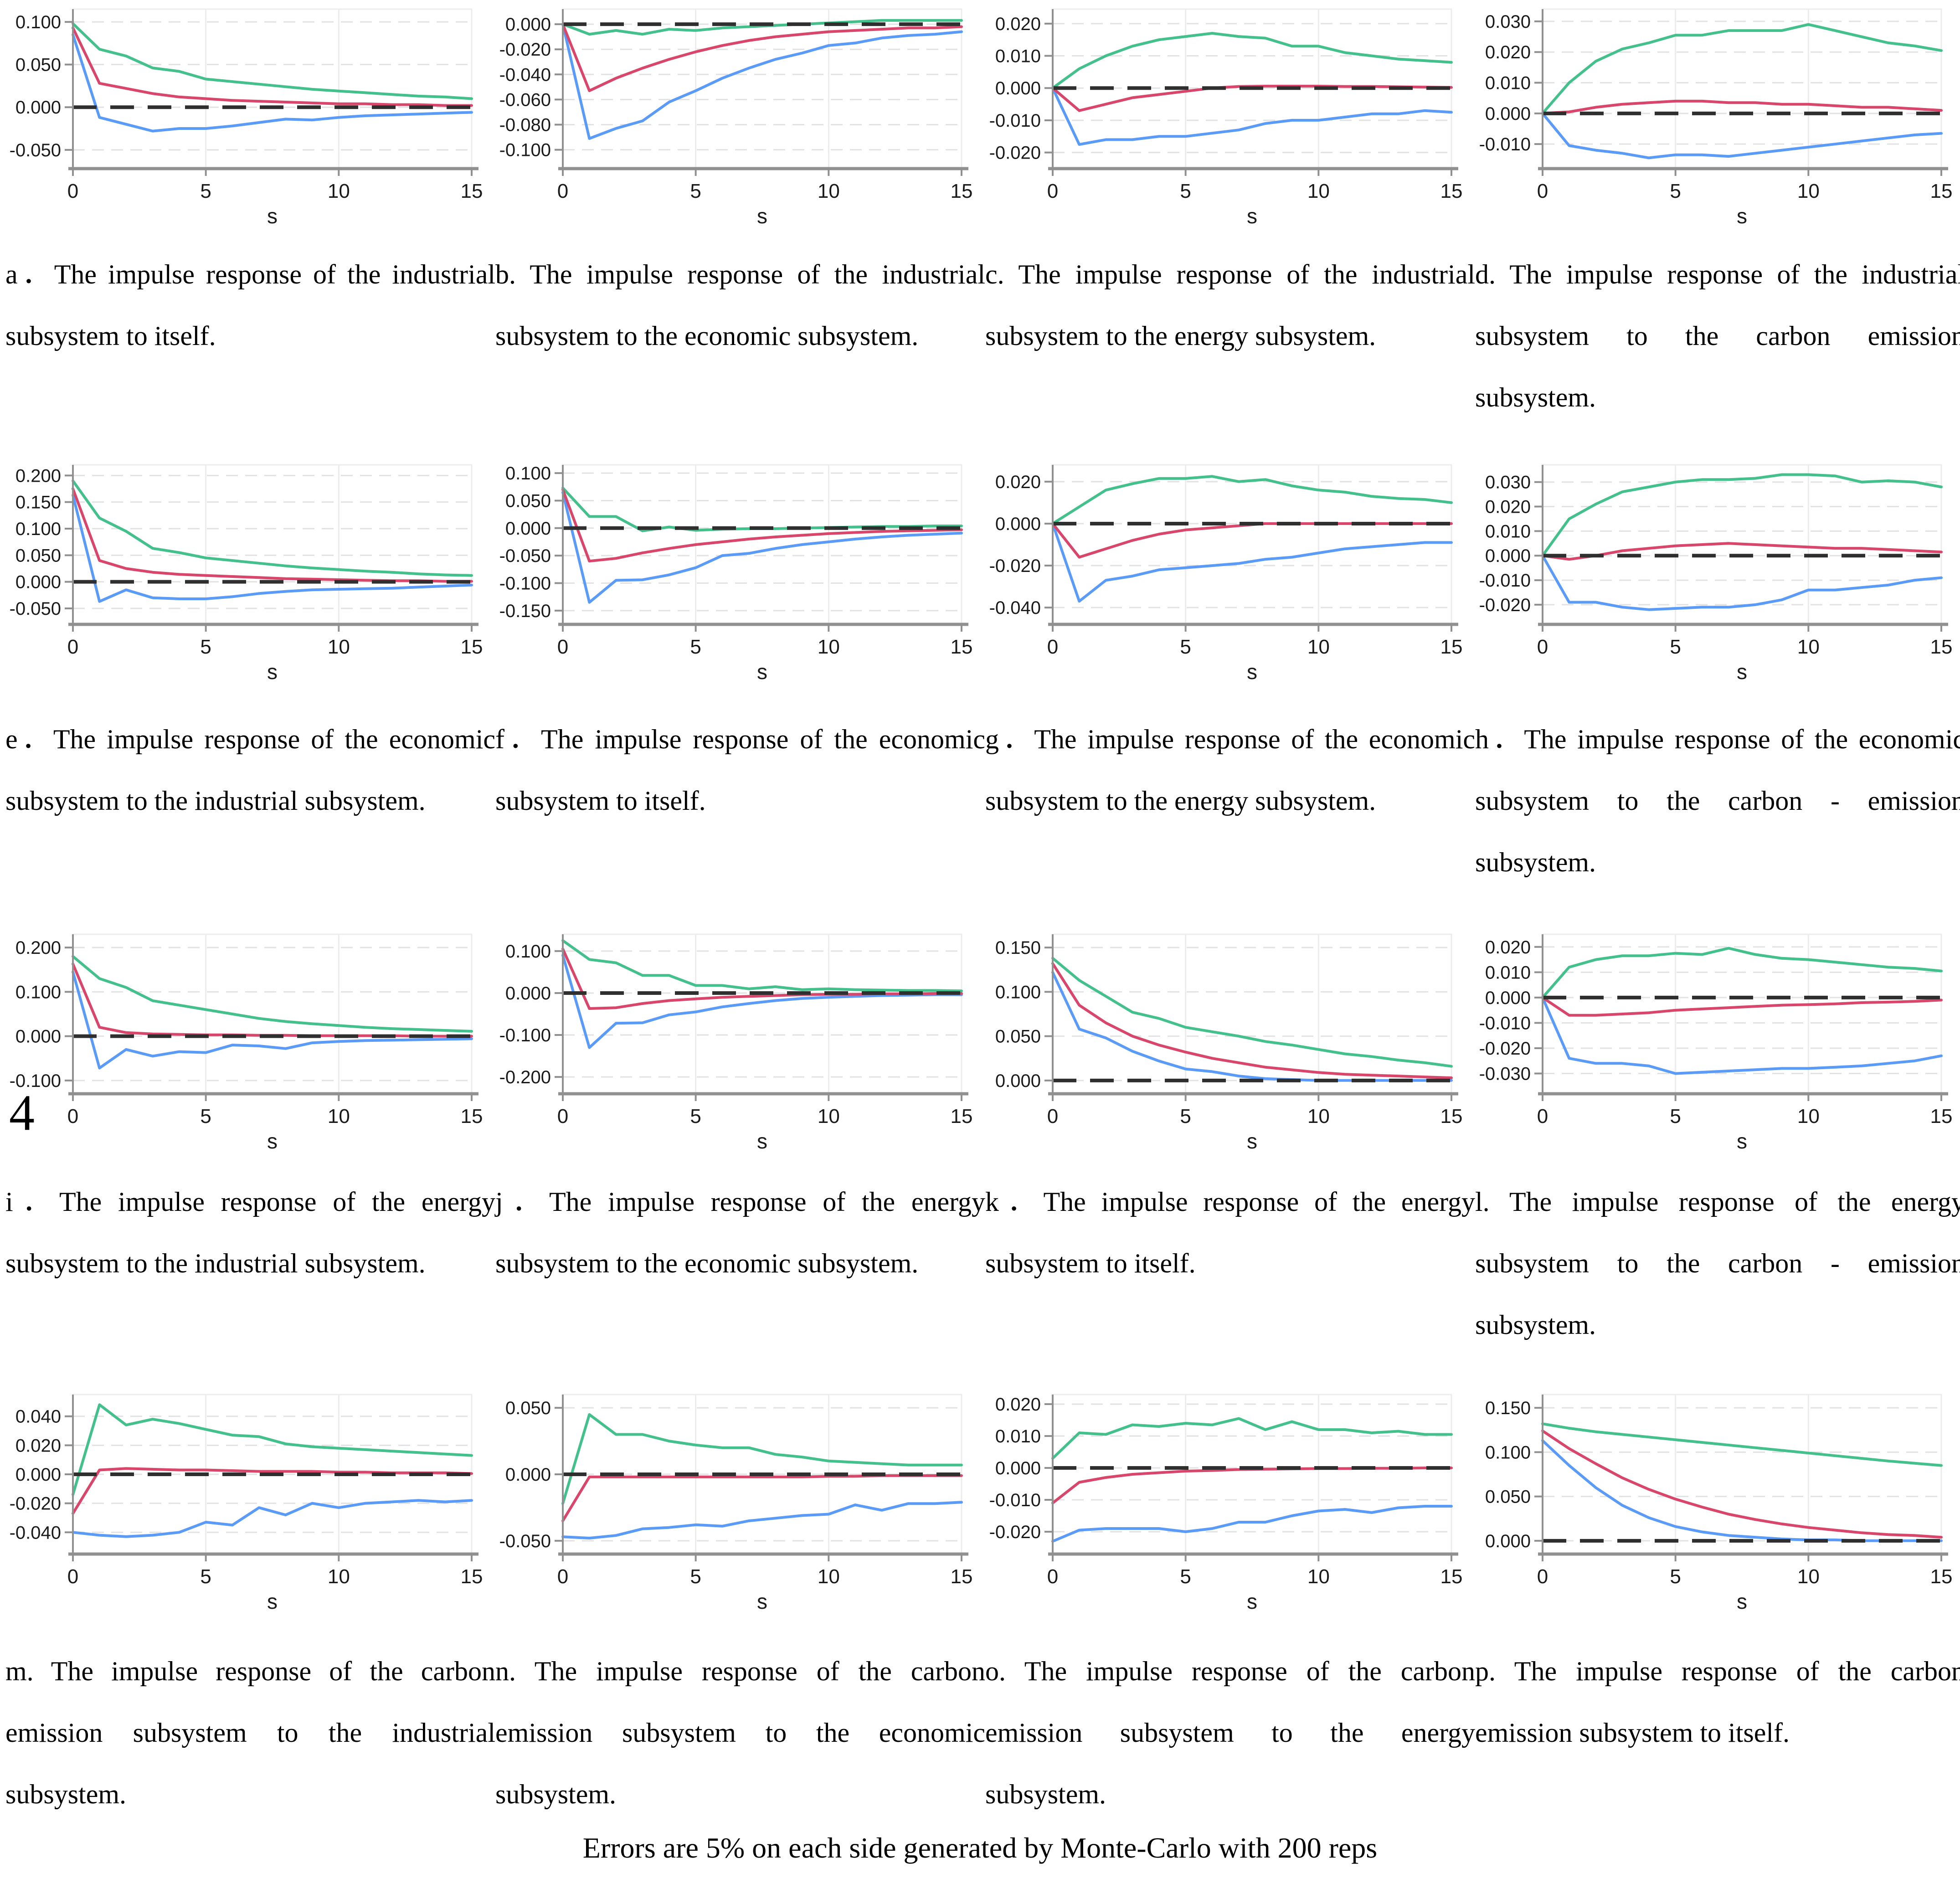  What do you see at coordinates (1715, 116) in the screenshot?
I see `chart-irf-d: 0.030 0.020 0.010 0.000 -0.010 0 5 10 15 s` at bounding box center [1715, 116].